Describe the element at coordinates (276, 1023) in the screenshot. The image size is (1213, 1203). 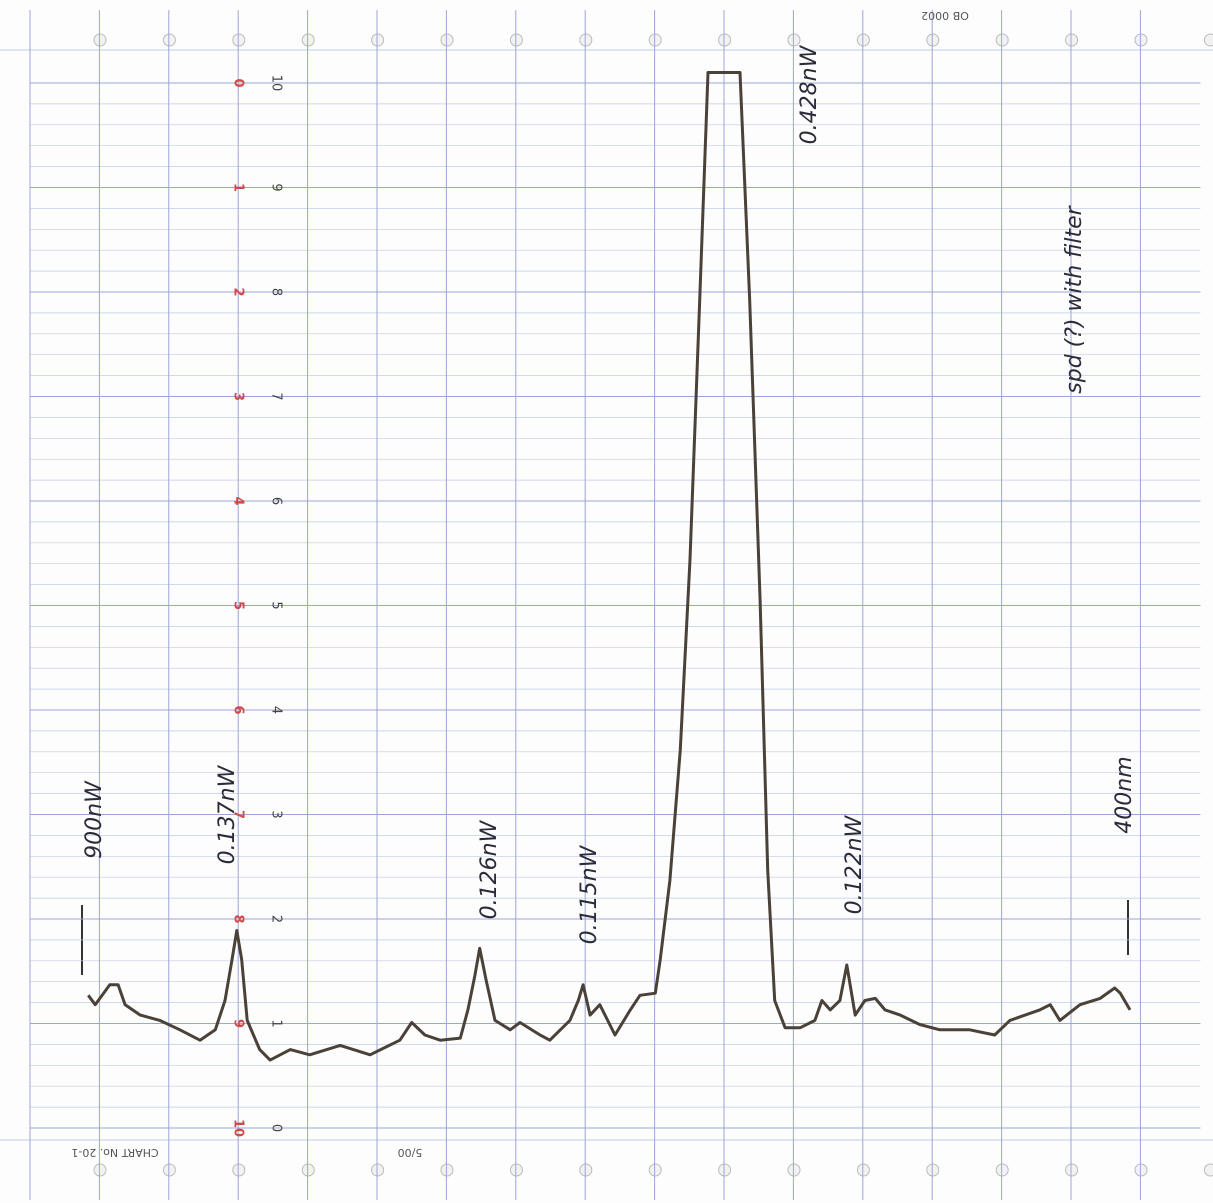
I see `y-tick-label: 1` at that location.